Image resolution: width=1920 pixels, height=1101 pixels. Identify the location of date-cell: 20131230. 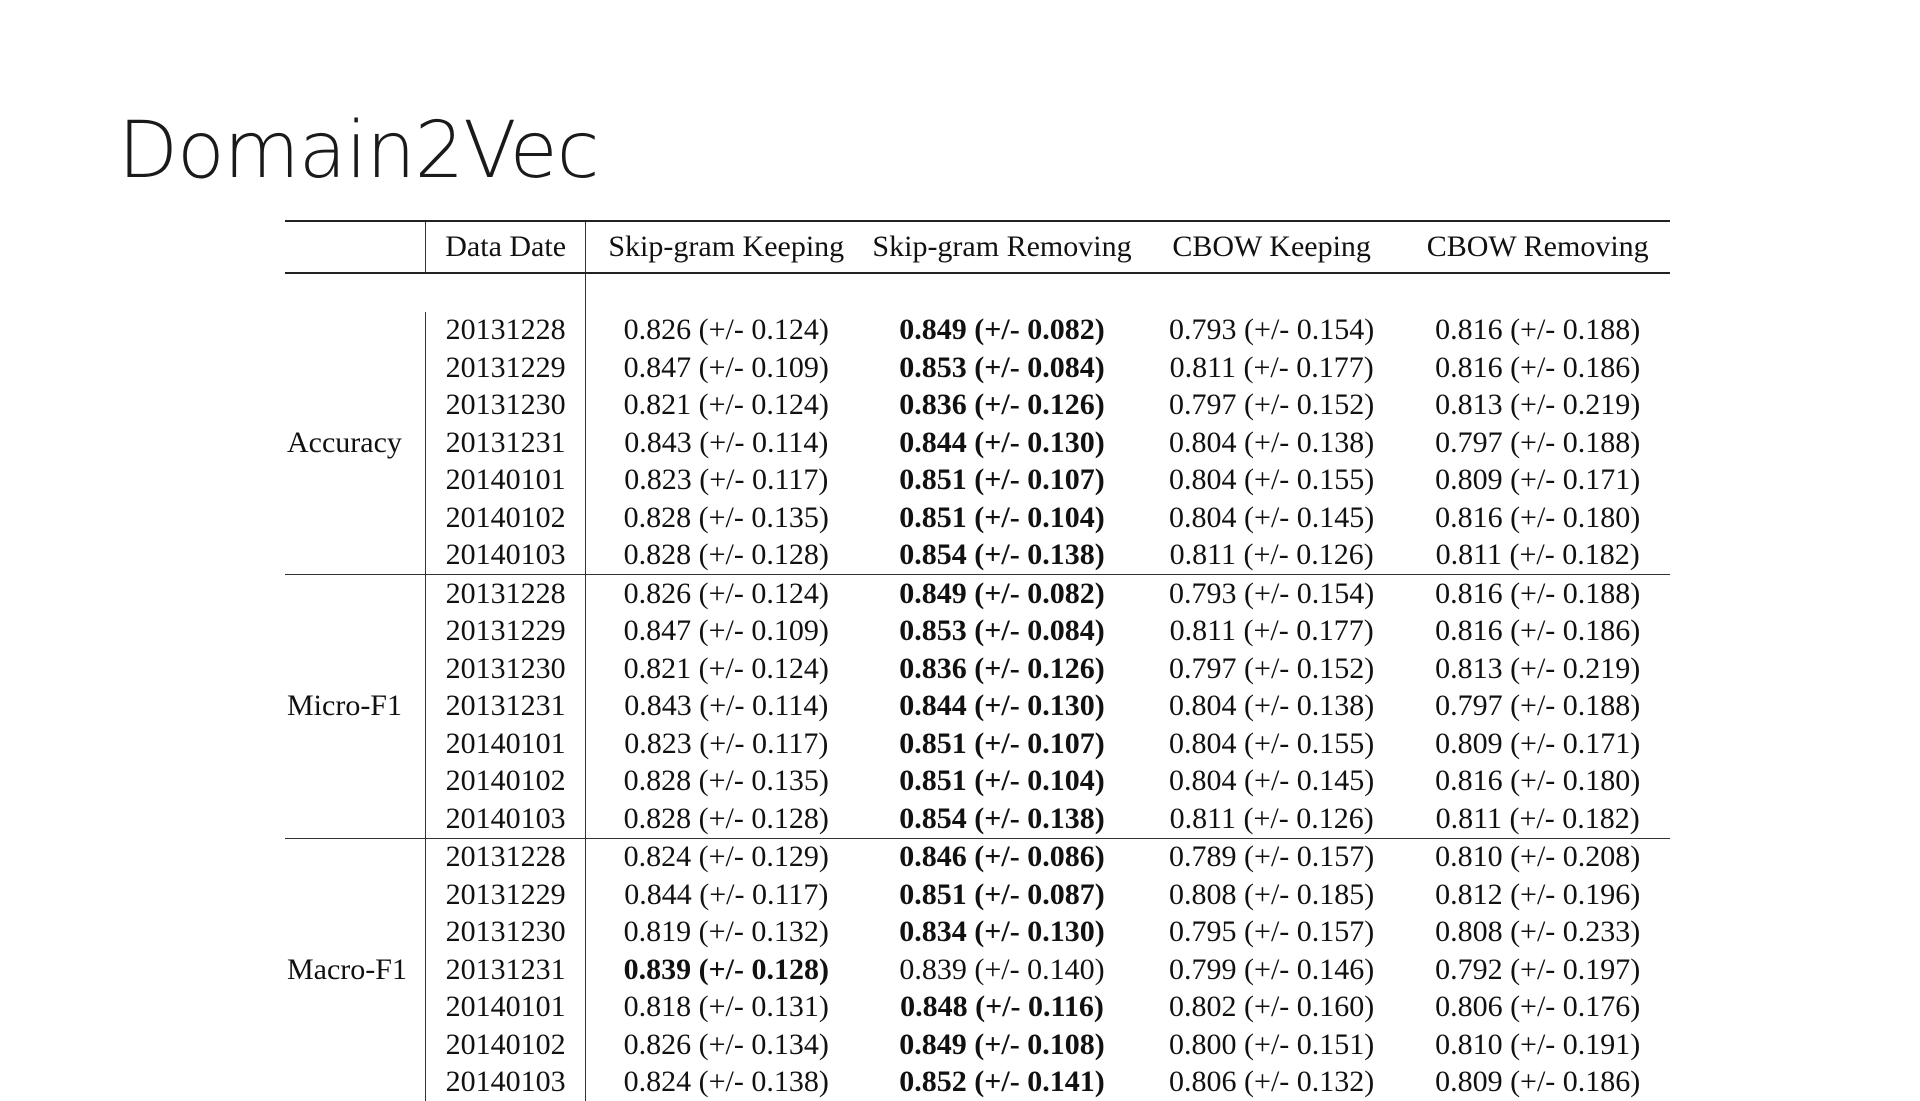
(505, 406).